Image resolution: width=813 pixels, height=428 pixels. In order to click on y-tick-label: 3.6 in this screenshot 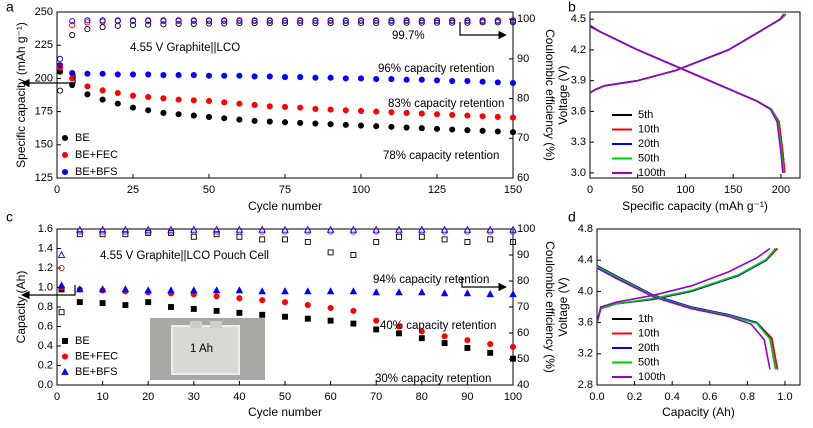, I will do `click(578, 111)`.